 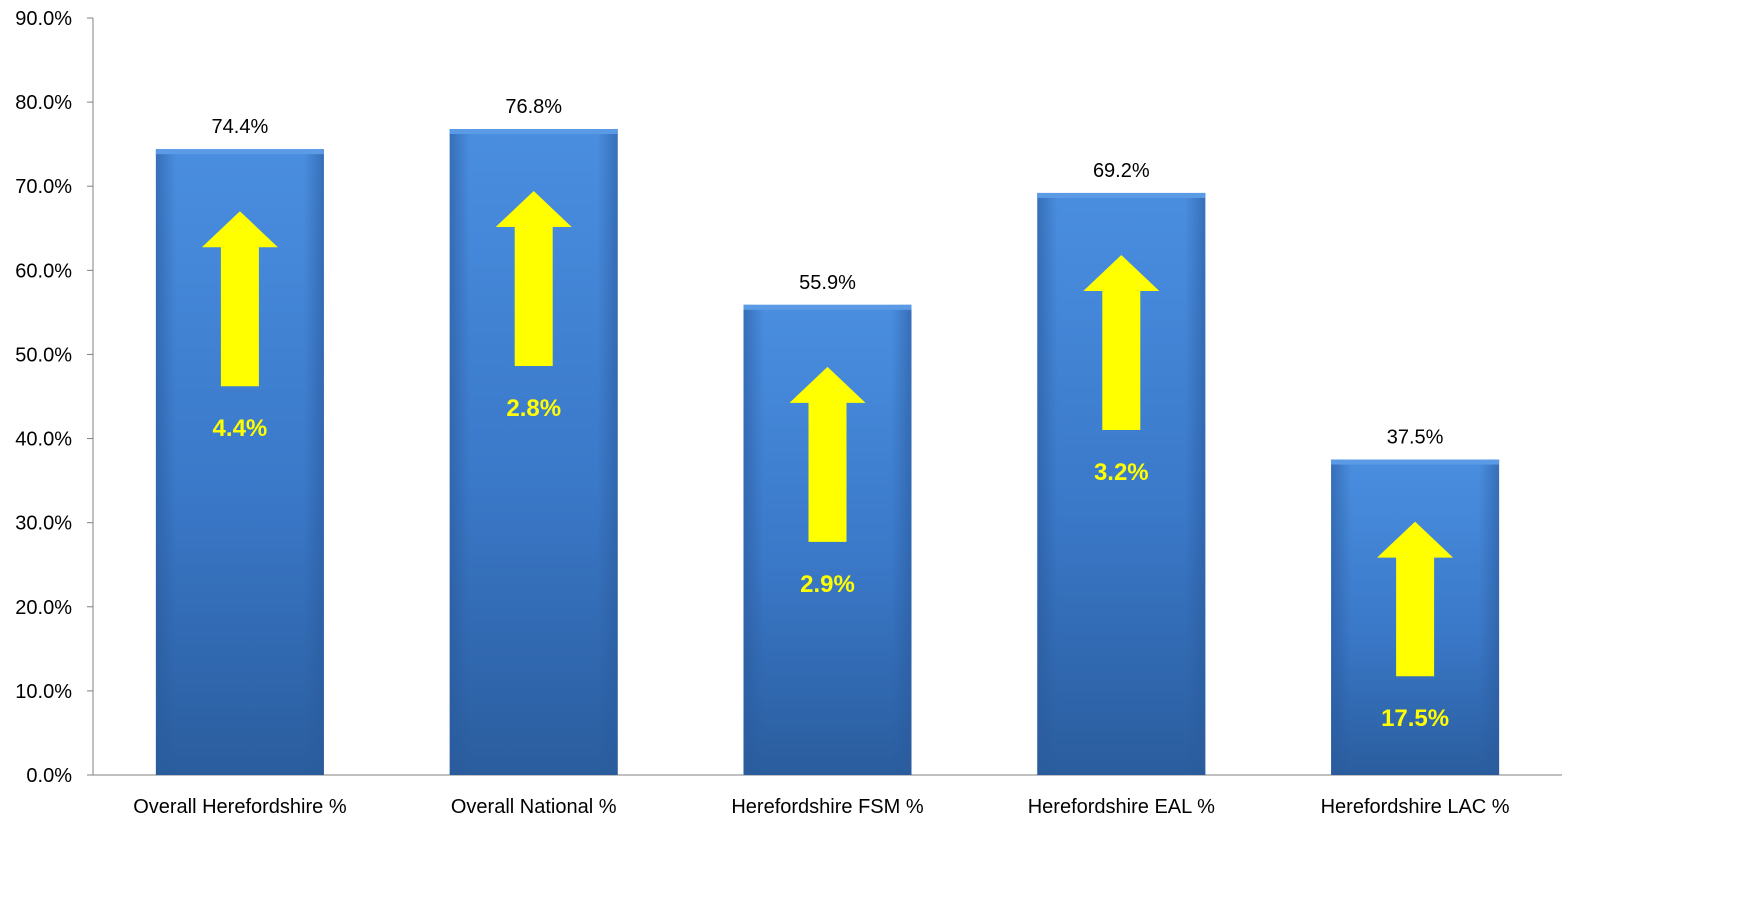 I want to click on bar-value-label: 55.9%, so click(x=827, y=283).